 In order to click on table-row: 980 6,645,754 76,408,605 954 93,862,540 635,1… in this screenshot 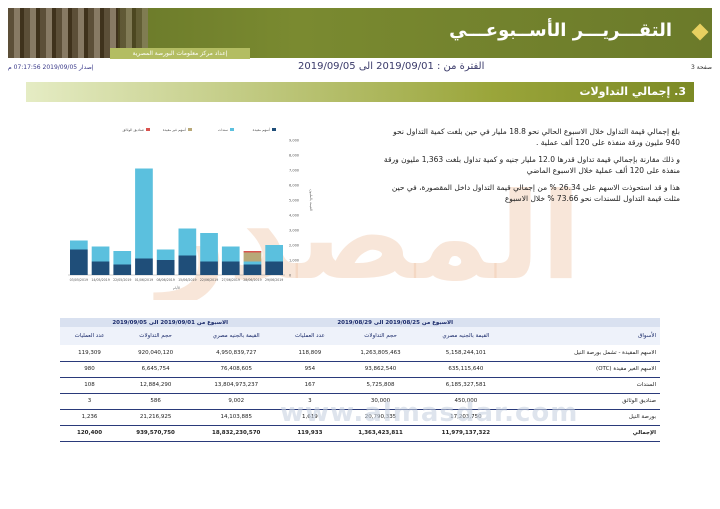, I will do `click(360, 369)`.